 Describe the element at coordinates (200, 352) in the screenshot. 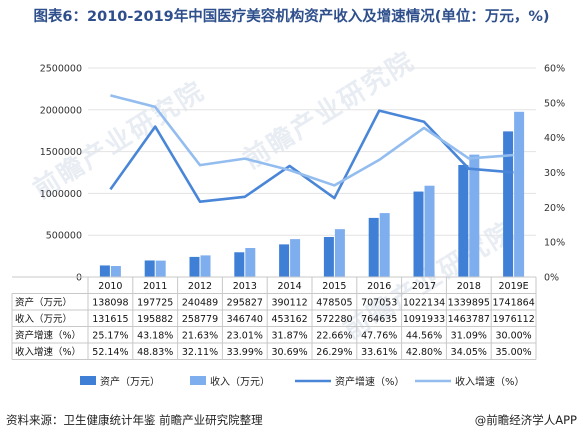

I see `table-cell: 32.11%` at that location.